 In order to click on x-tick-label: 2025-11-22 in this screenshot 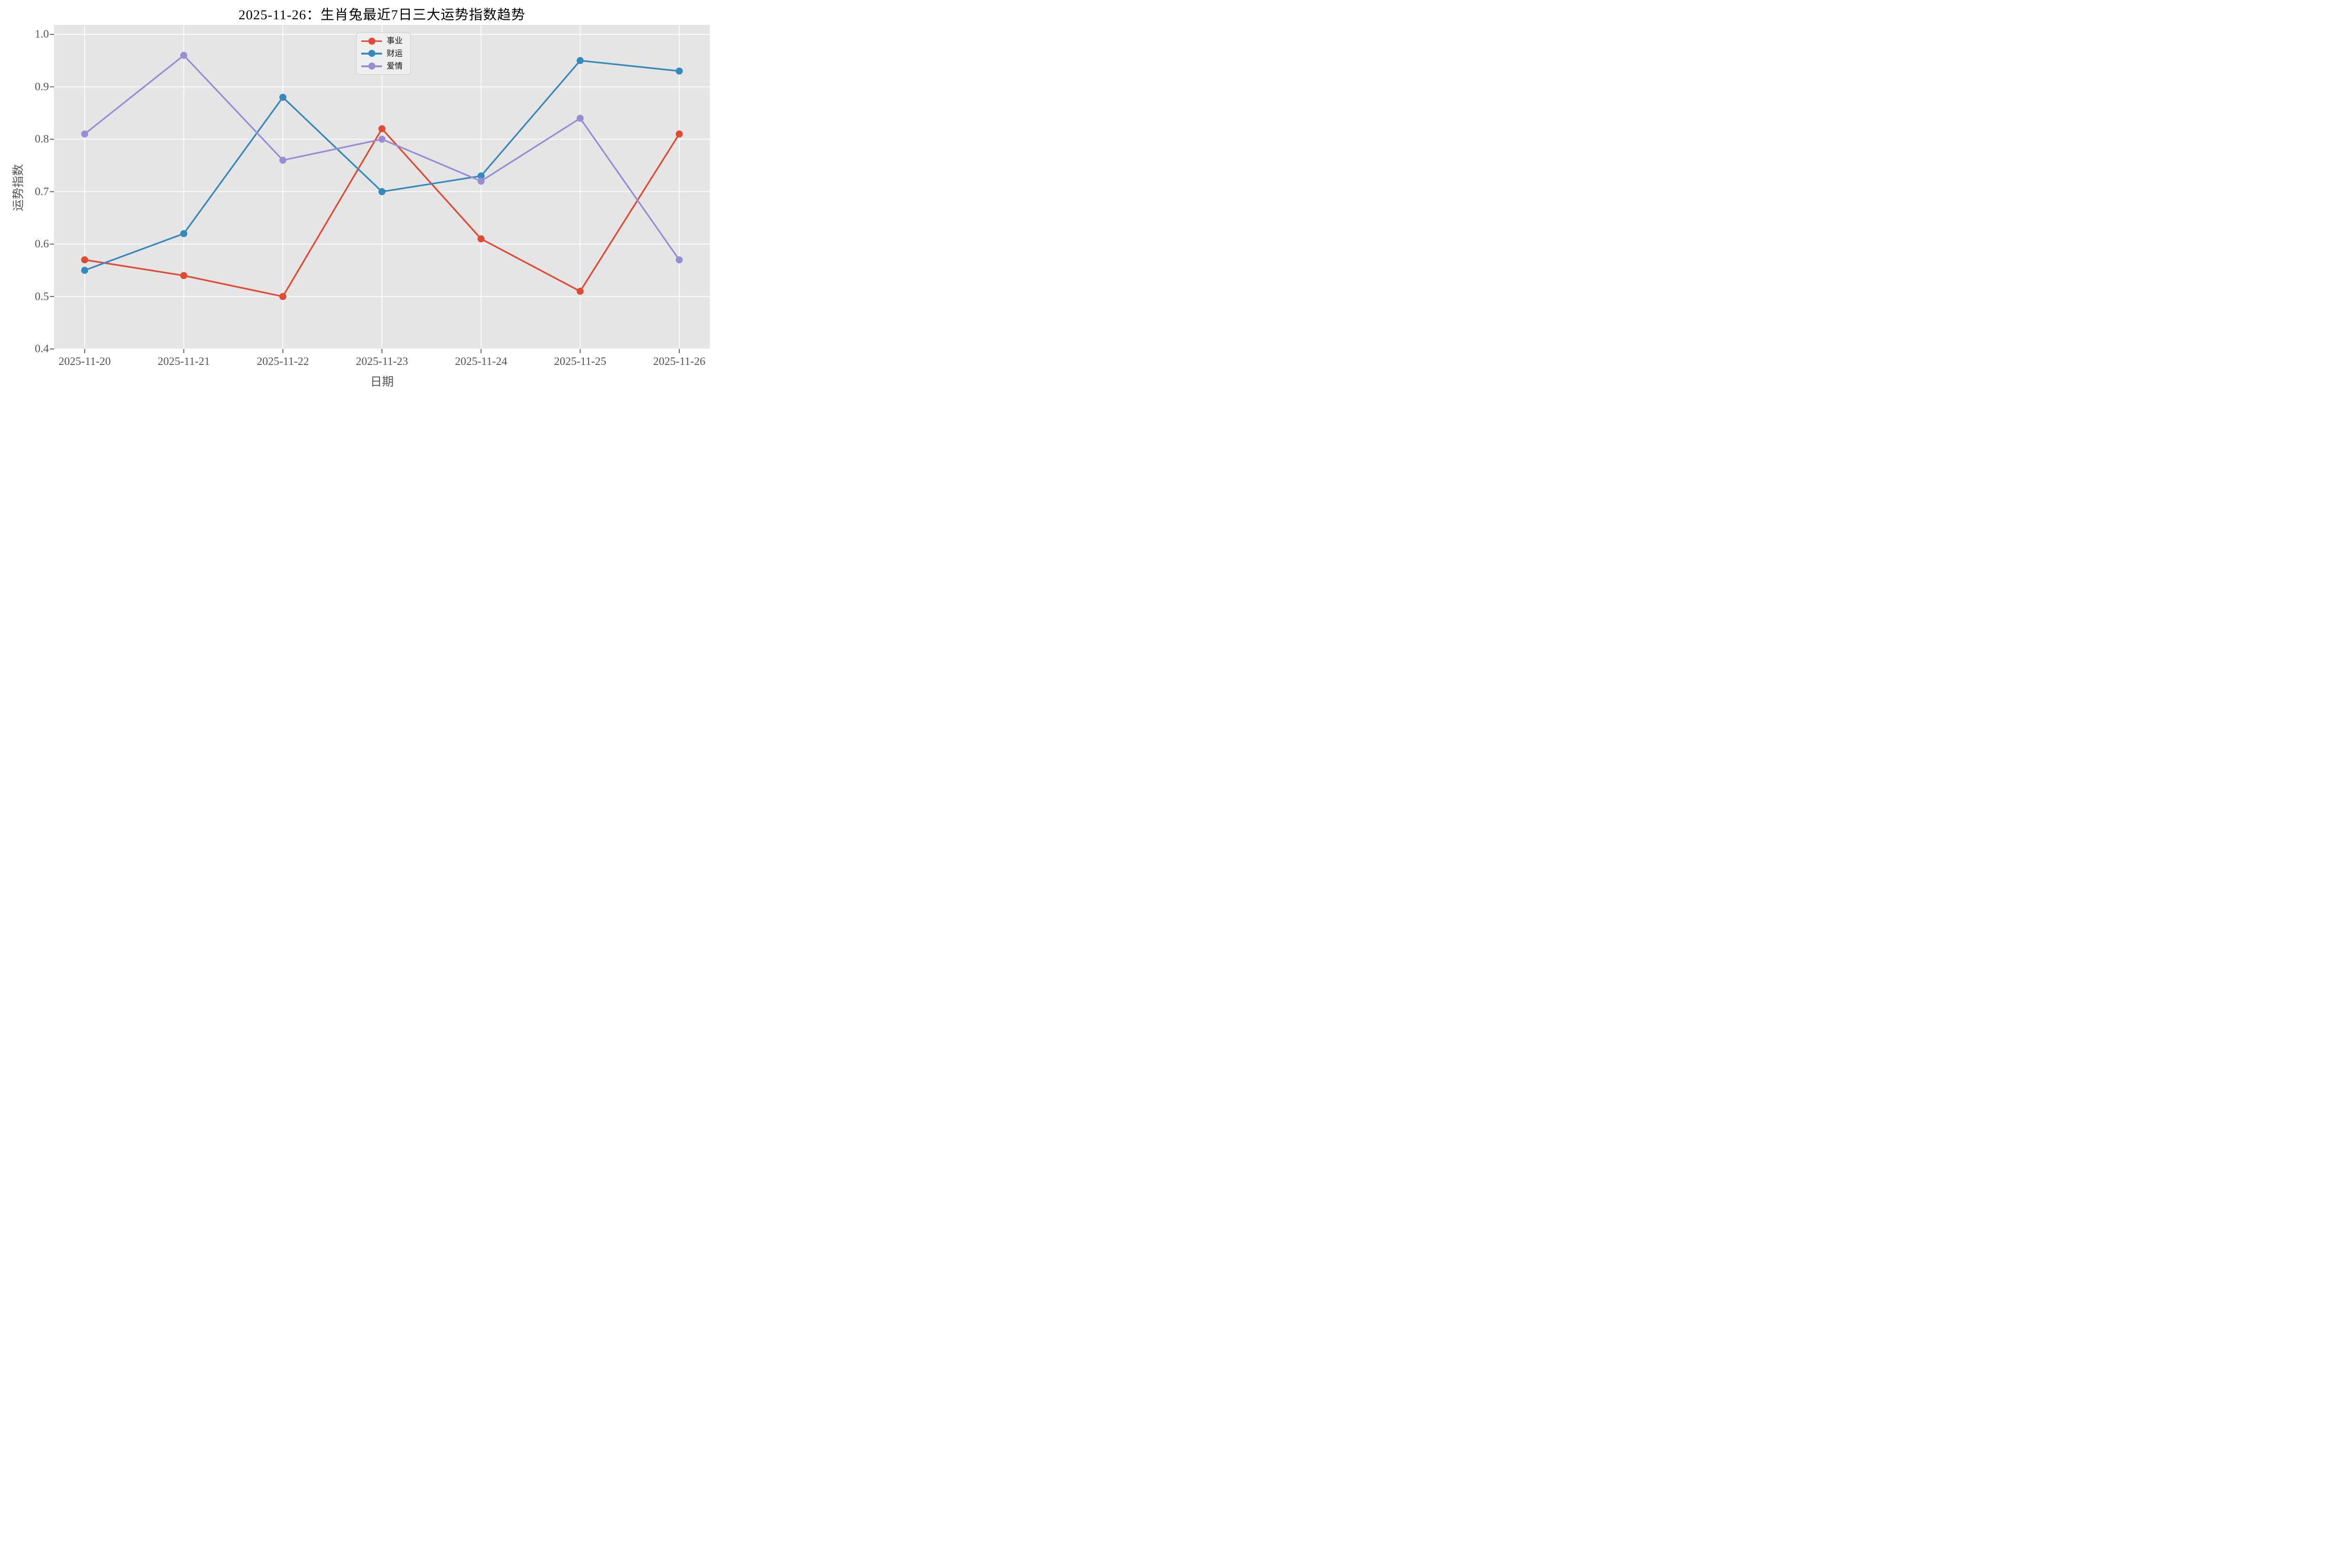, I will do `click(282, 362)`.